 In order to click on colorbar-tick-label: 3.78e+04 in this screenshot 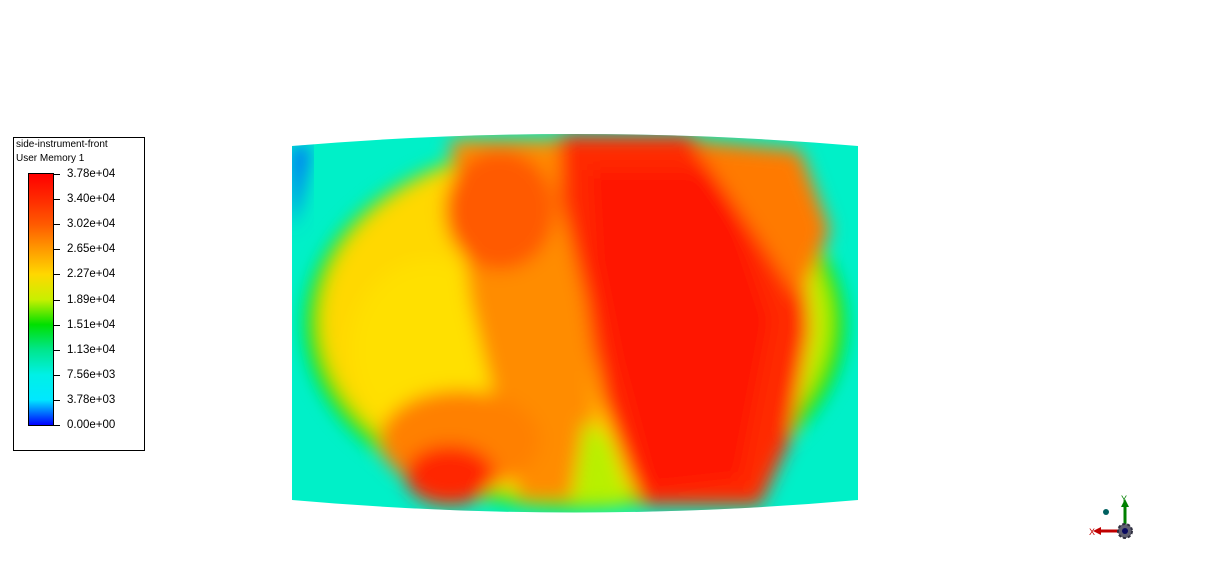, I will do `click(91, 174)`.